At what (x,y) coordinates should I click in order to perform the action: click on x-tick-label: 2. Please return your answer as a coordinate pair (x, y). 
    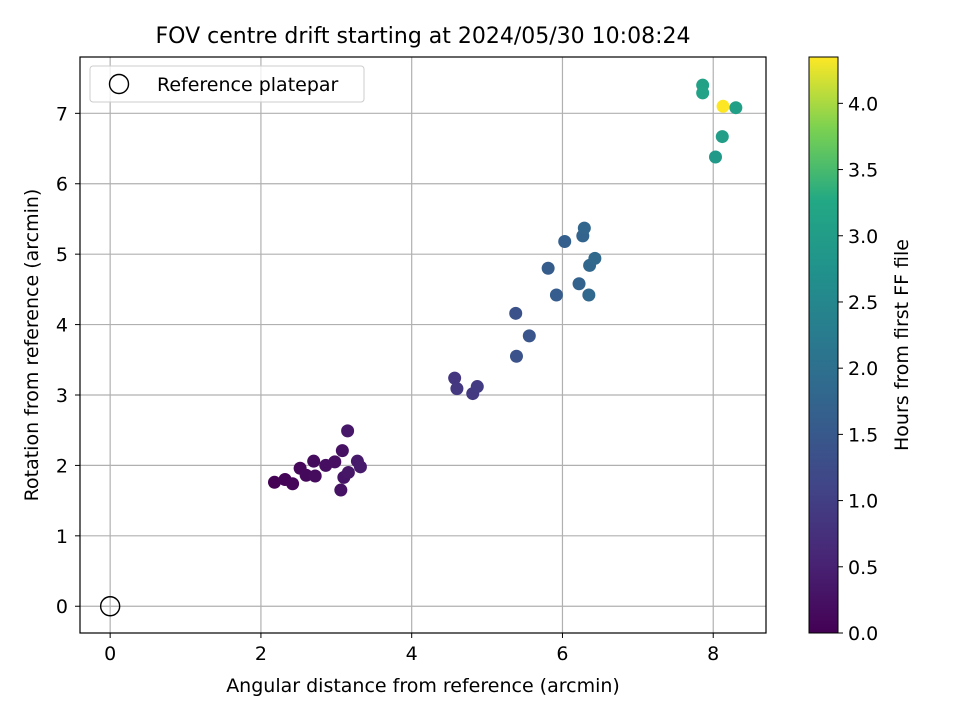
    Looking at the image, I should click on (261, 654).